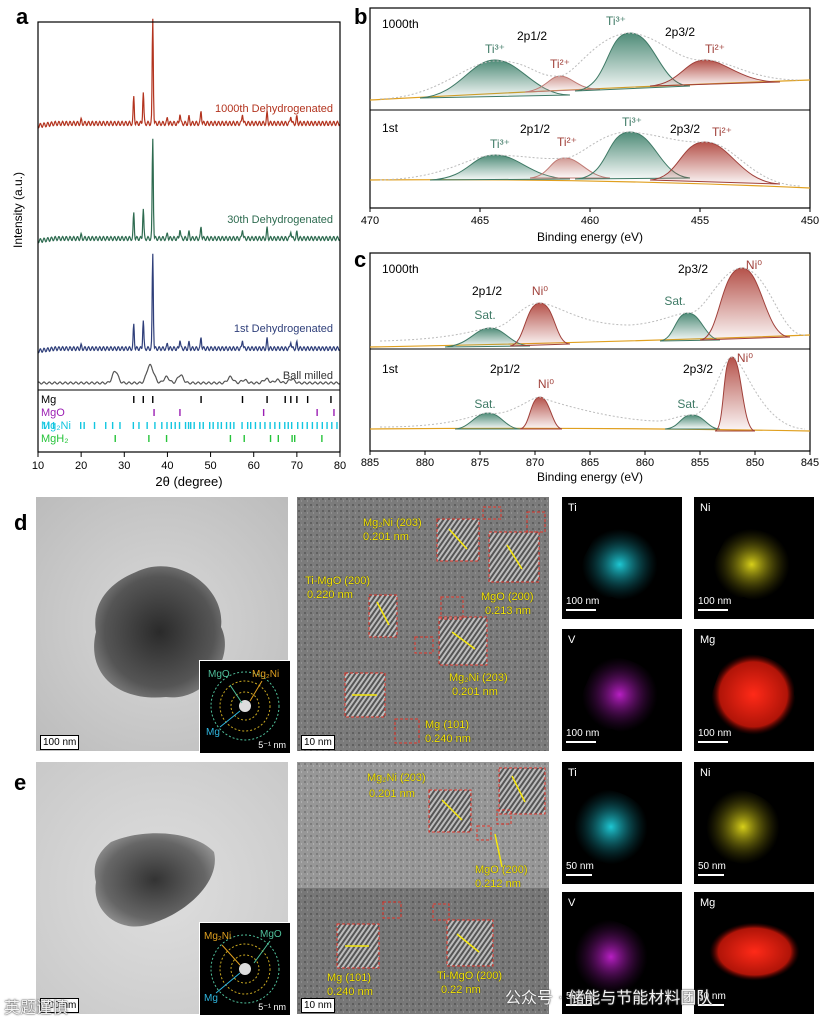 Image resolution: width=827 pixels, height=1022 pixels. What do you see at coordinates (21, 522) in the screenshot?
I see `panel-letter-d: d` at bounding box center [21, 522].